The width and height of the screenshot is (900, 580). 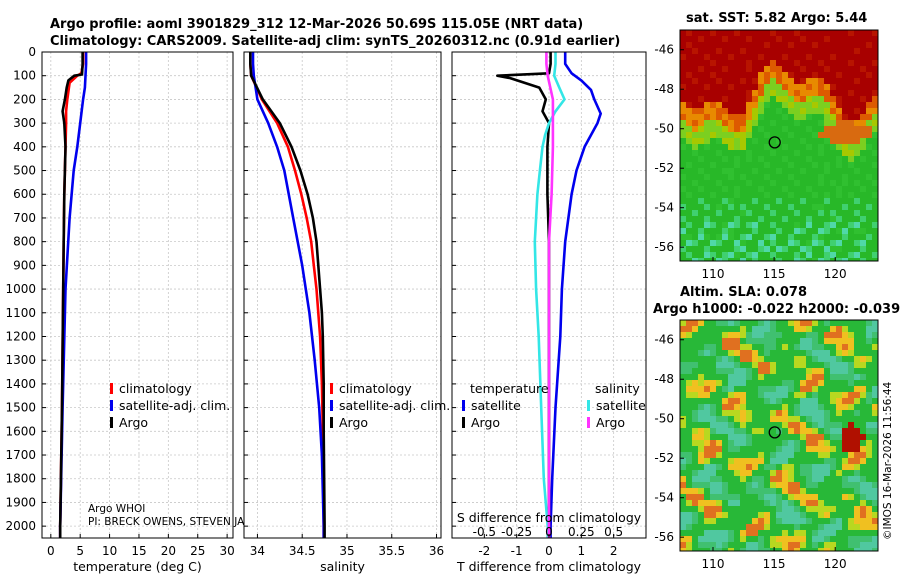 What do you see at coordinates (617, 388) in the screenshot?
I see `legend-header-salinity: salinity` at bounding box center [617, 388].